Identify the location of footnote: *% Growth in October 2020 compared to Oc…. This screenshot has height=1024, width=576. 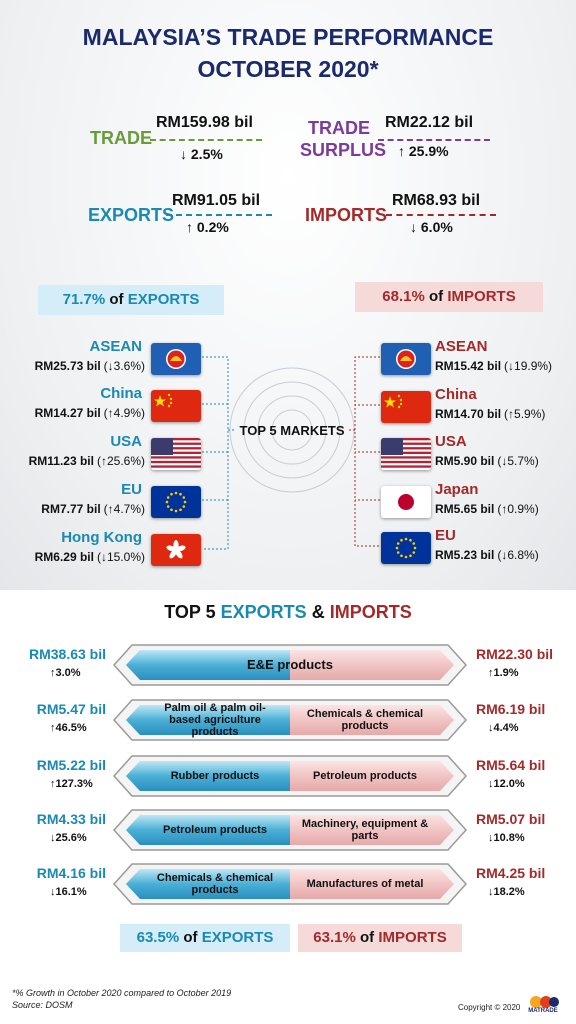
(122, 993).